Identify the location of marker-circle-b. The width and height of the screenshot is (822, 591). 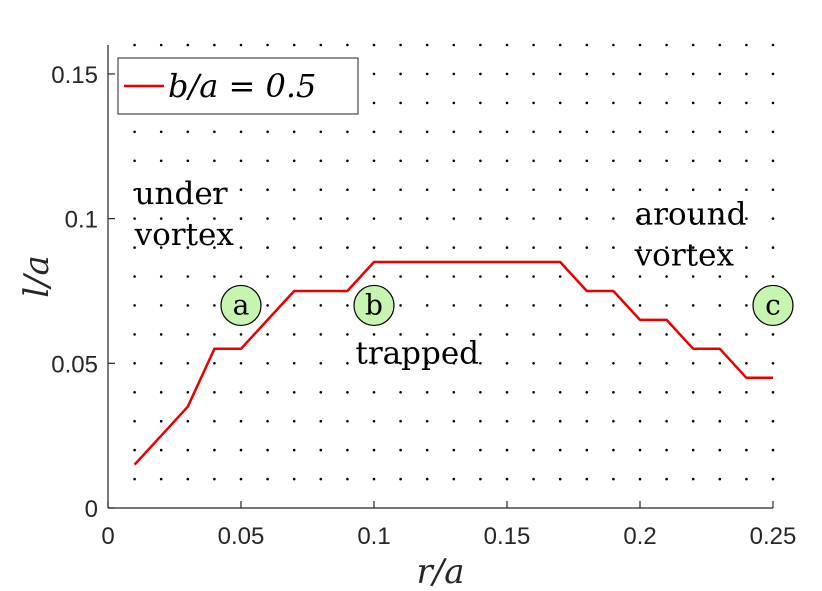
(374, 305).